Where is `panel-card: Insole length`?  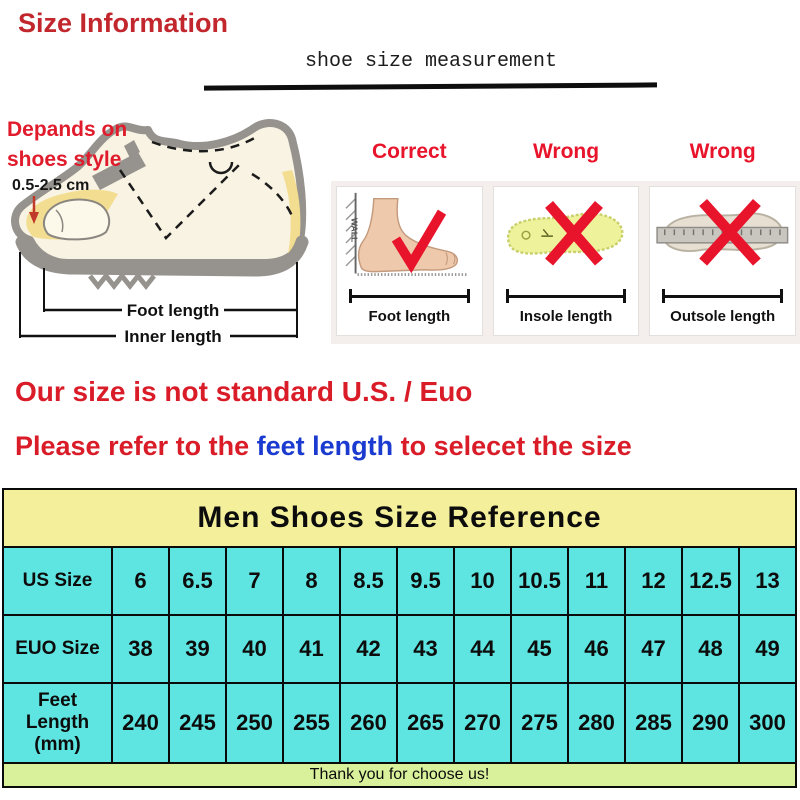
panel-card: Insole length is located at coordinates (566, 261).